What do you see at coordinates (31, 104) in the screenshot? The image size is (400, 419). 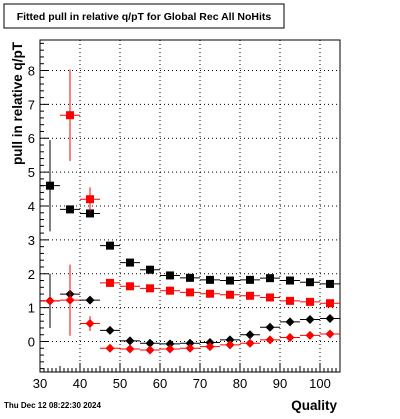 I see `y-tick-label: 7` at bounding box center [31, 104].